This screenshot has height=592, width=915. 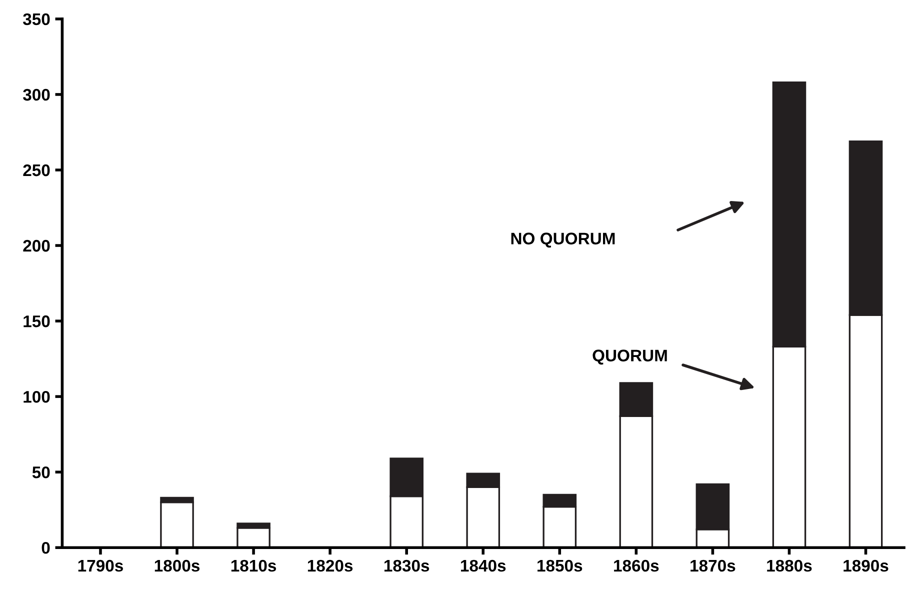 I want to click on x-tick-label: 1790s, so click(x=100, y=566).